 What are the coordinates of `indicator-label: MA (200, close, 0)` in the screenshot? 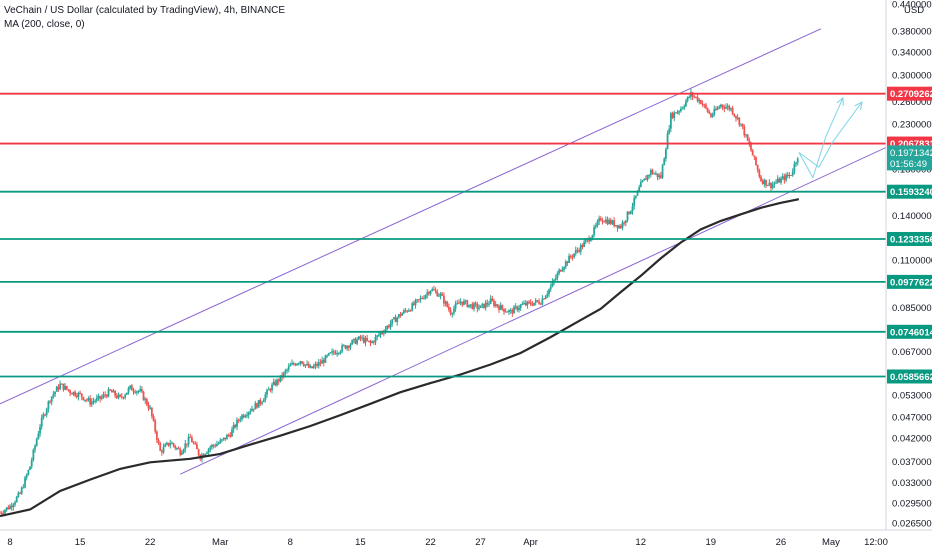 It's located at (44, 24).